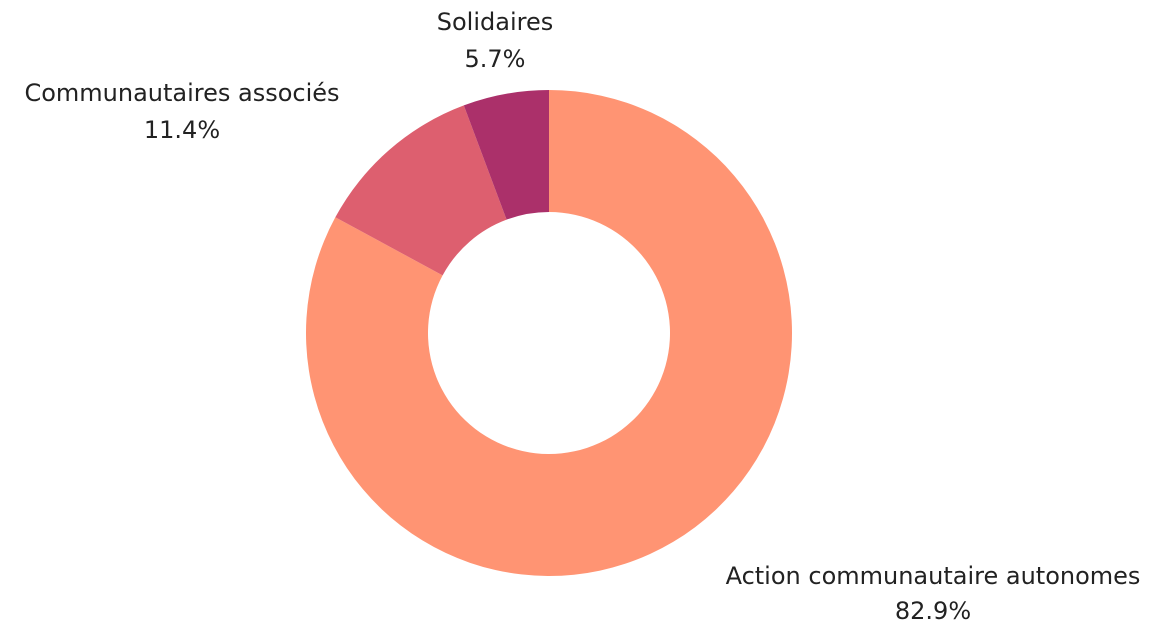 The image size is (1169, 628). What do you see at coordinates (933, 576) in the screenshot?
I see `slice-label-action-communautaire-autonomes: Action communautaire autonomes` at bounding box center [933, 576].